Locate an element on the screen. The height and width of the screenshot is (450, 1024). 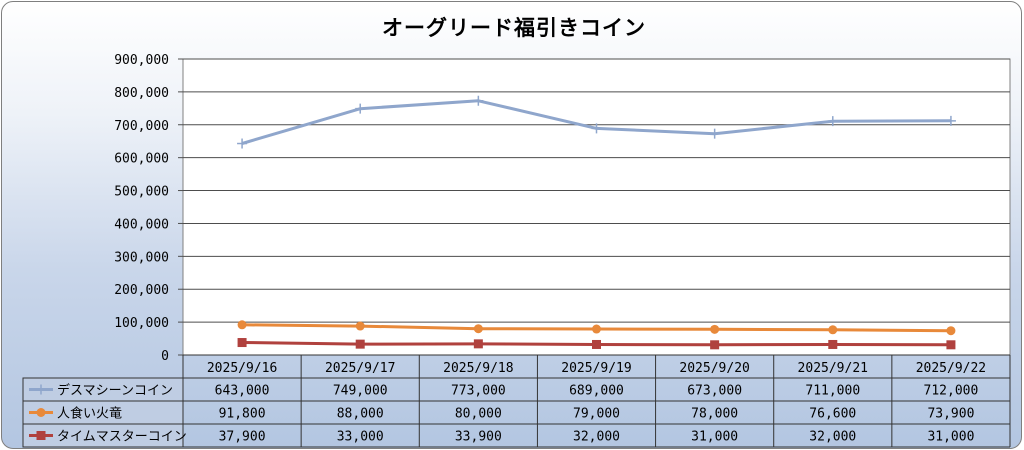
x-category-label: 2025/9/20 is located at coordinates (714, 368).